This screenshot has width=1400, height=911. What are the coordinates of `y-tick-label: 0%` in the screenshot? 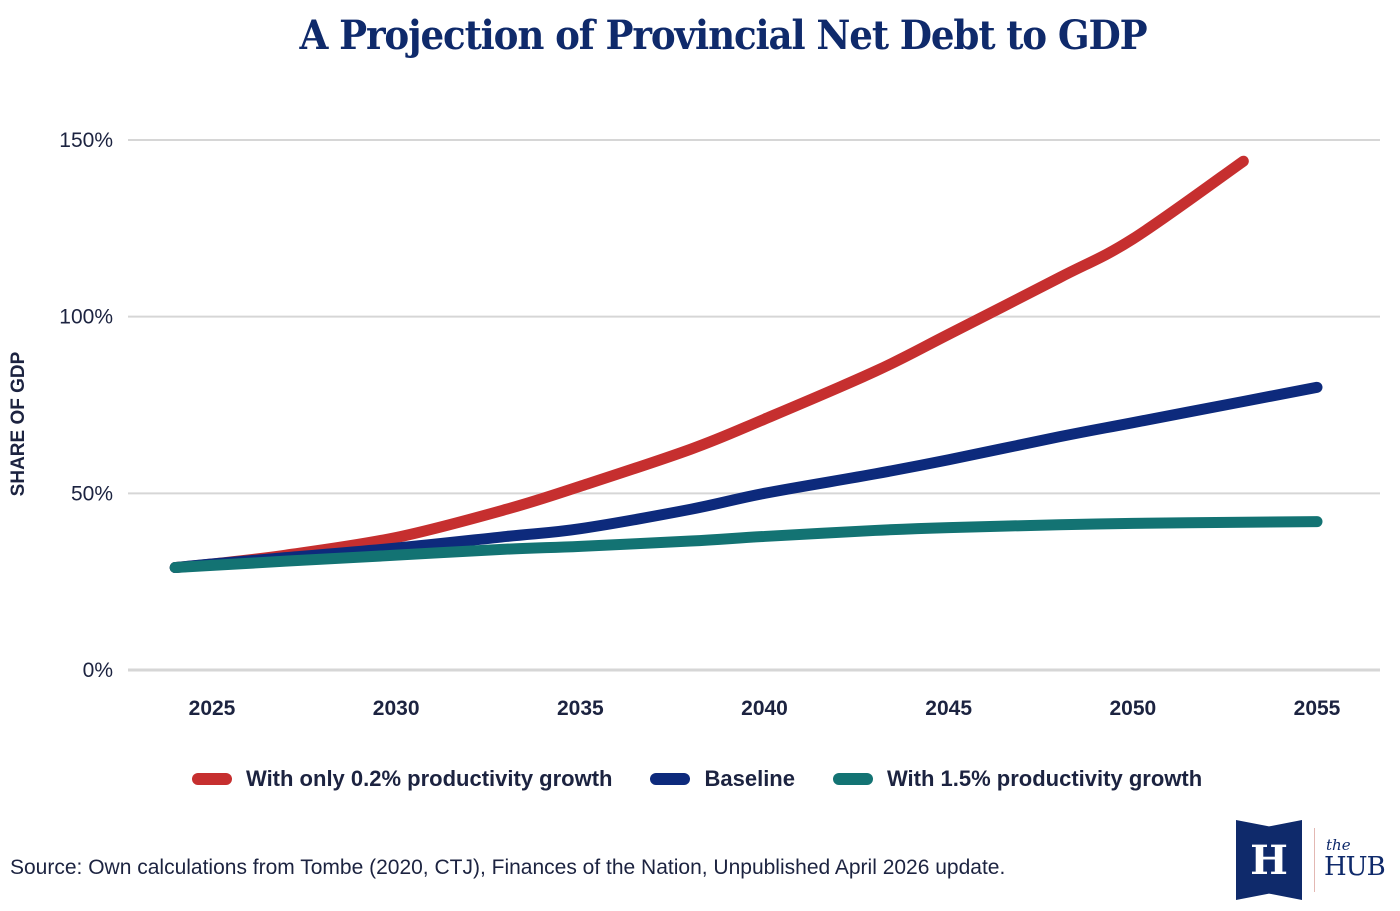 It's located at (98, 670).